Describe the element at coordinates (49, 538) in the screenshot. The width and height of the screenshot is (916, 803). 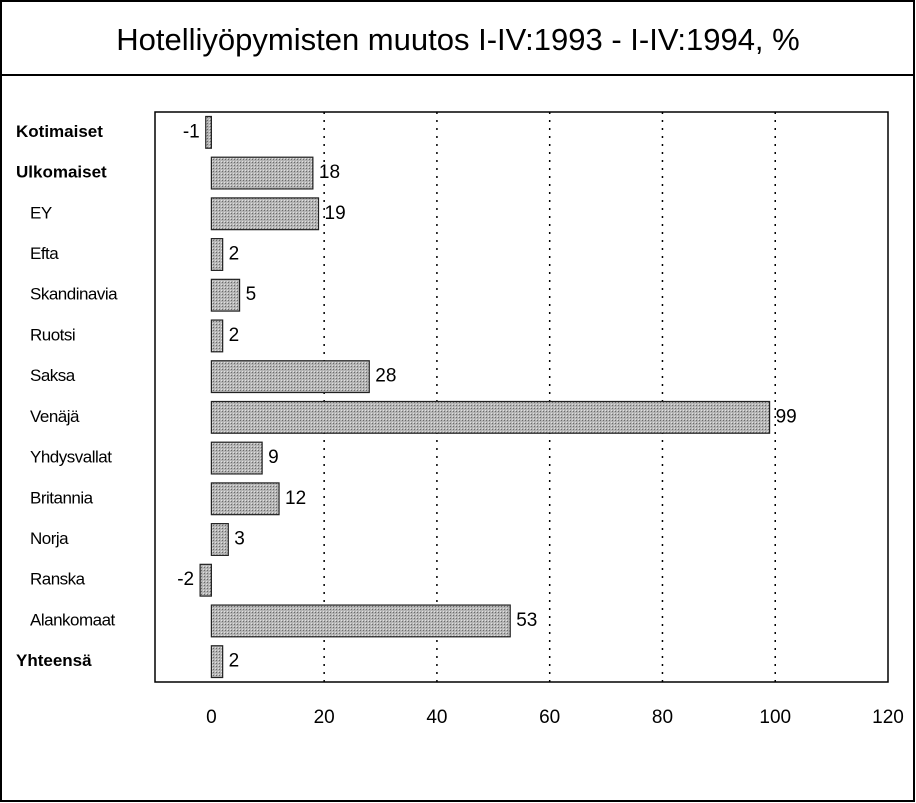
I see `y-tick-label: Norja` at that location.